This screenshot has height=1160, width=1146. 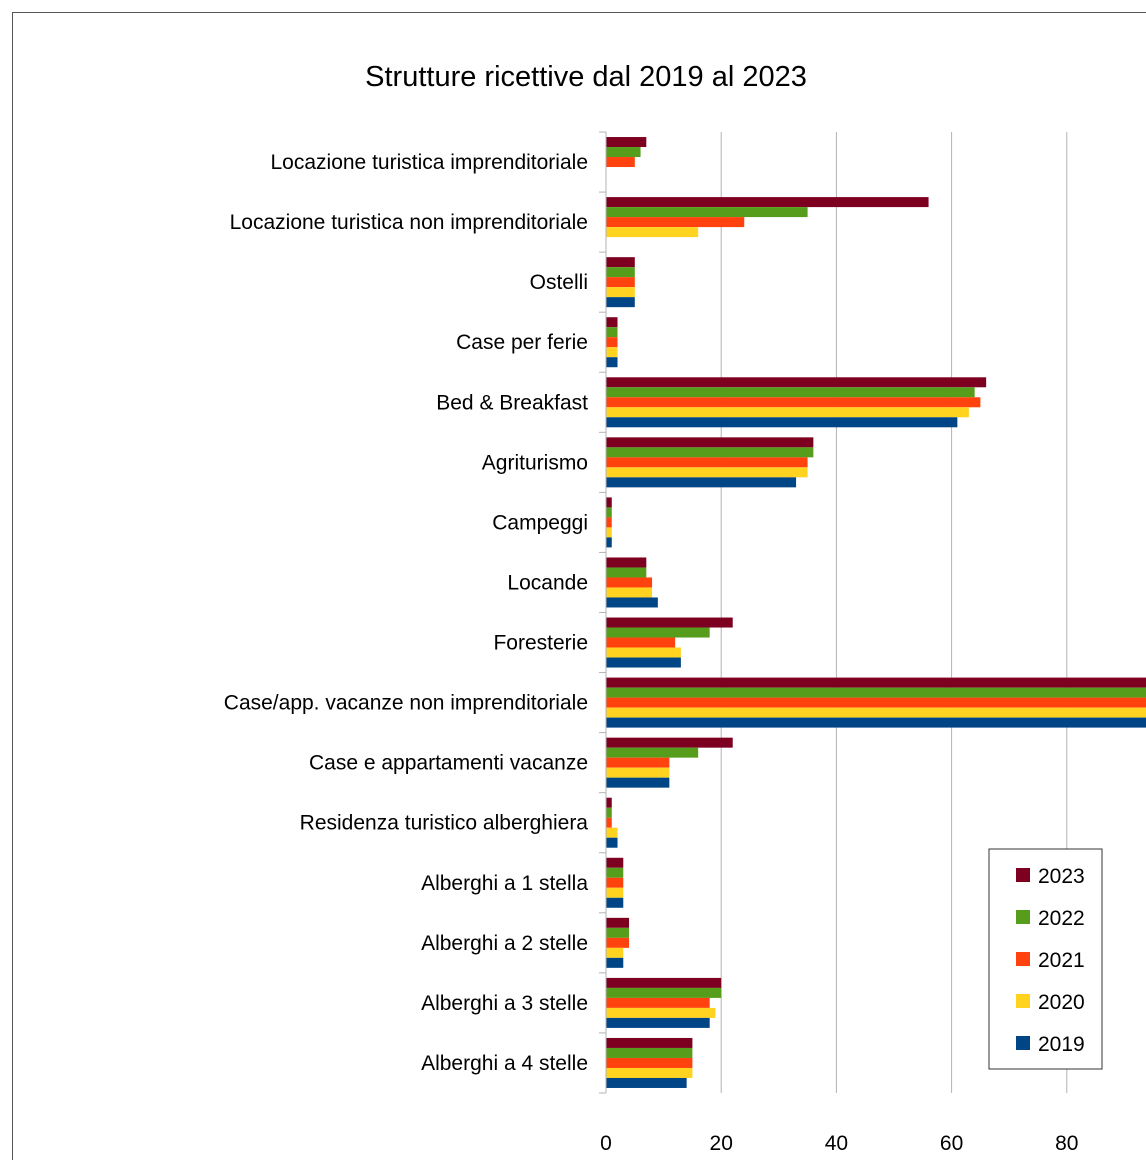 What do you see at coordinates (721, 1143) in the screenshot?
I see `x-tick-label: 20` at bounding box center [721, 1143].